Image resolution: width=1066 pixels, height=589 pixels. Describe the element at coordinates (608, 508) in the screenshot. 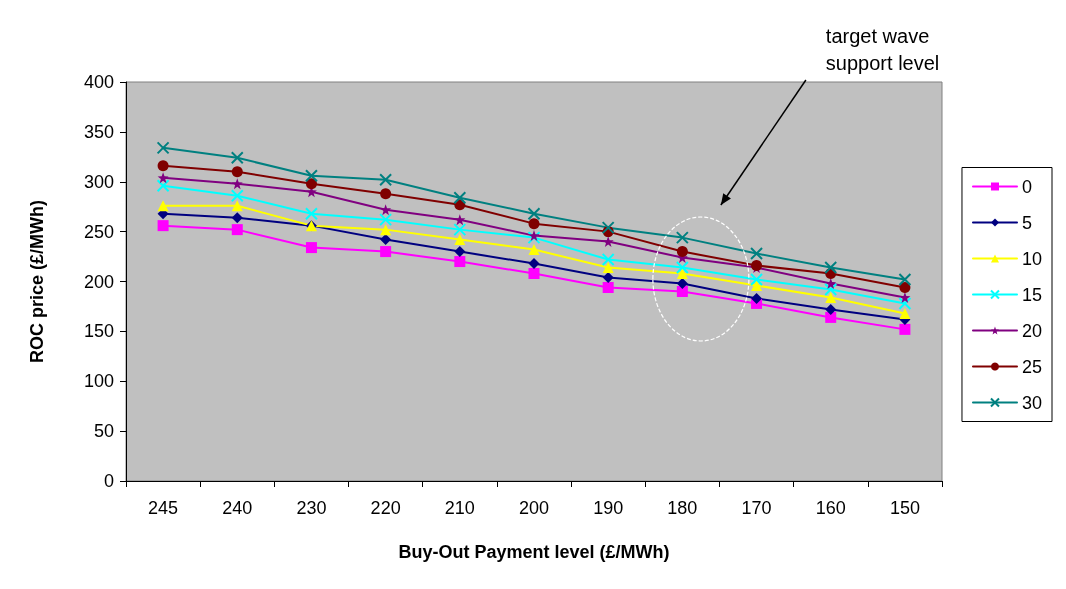

I see `x-tick-label: 190` at that location.